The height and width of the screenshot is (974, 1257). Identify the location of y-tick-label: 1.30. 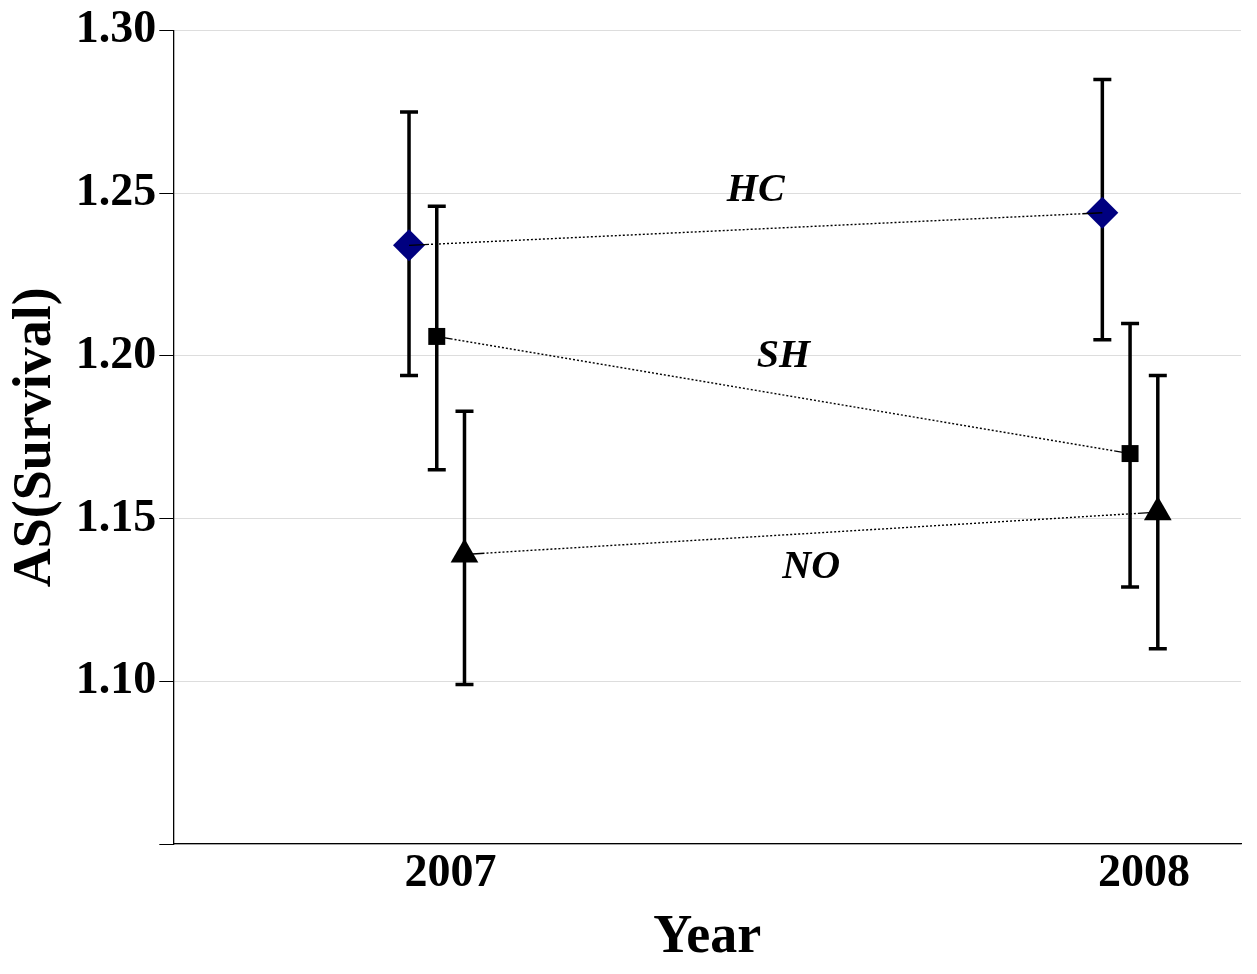
(116, 27).